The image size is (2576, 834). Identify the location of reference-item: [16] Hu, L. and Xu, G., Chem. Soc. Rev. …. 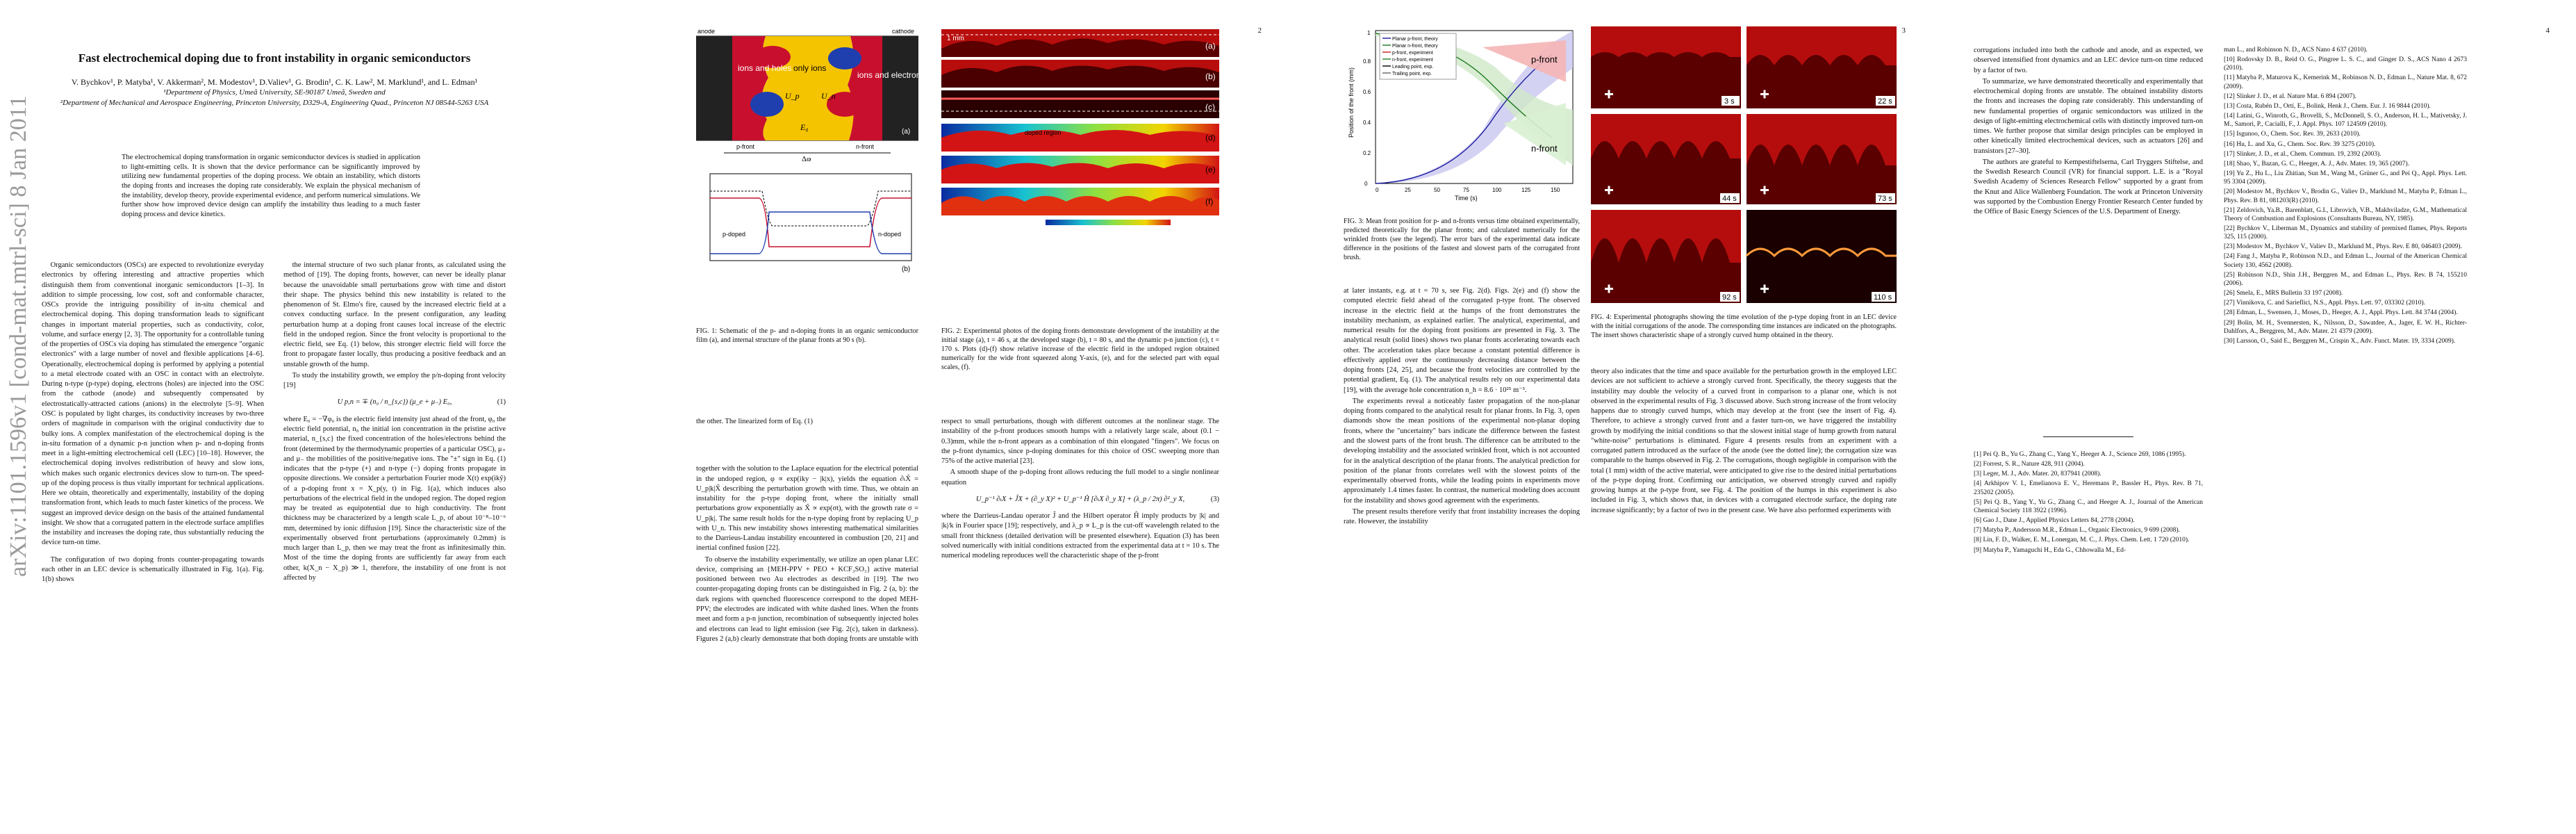
(2300, 144).